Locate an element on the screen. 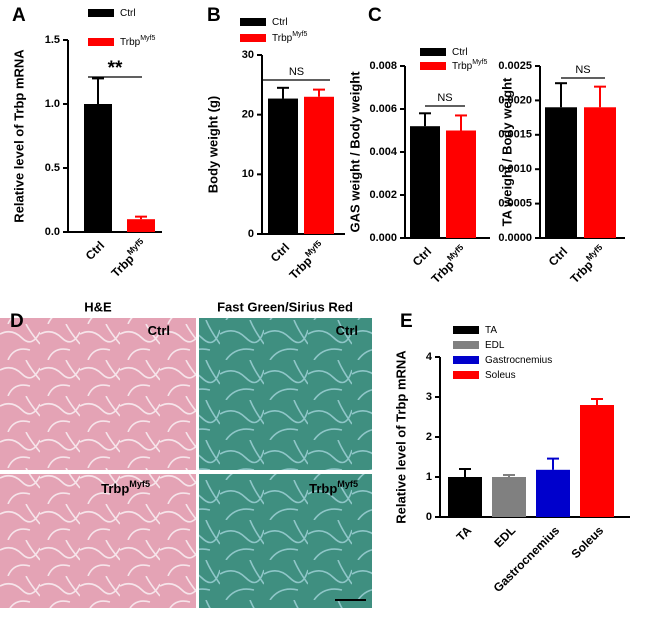 The image size is (666, 625). y-tick-label: 0.0020 is located at coordinates (515, 100).